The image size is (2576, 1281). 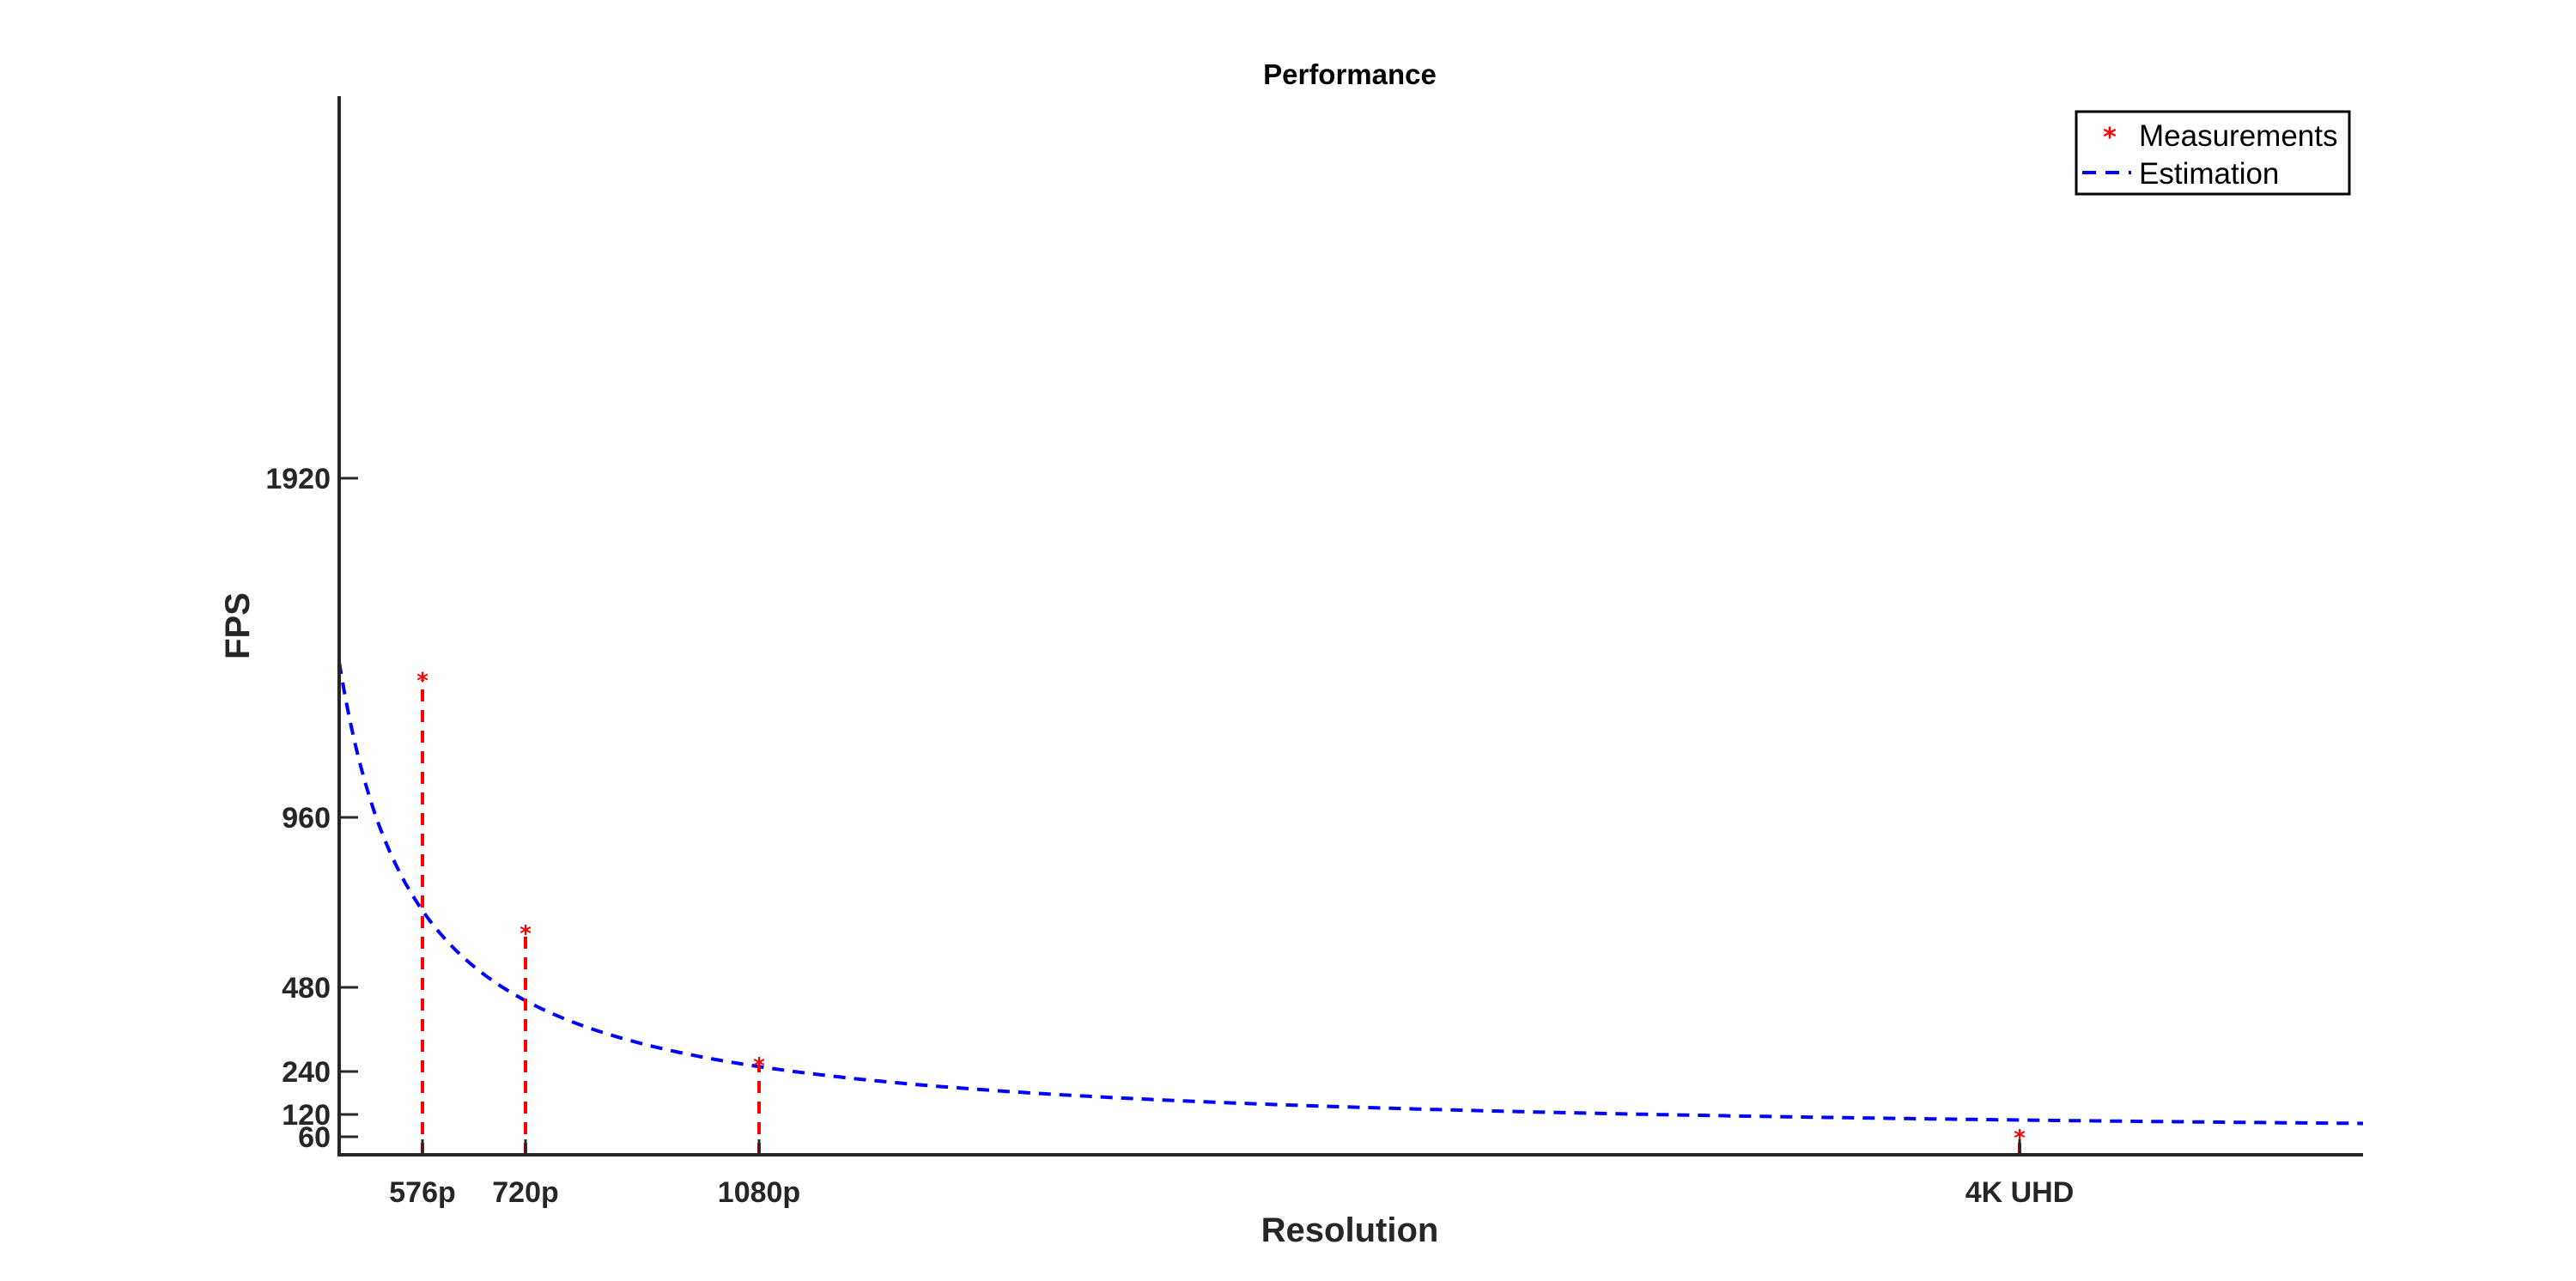 What do you see at coordinates (759, 1192) in the screenshot?
I see `x-tick-label: 1080p` at bounding box center [759, 1192].